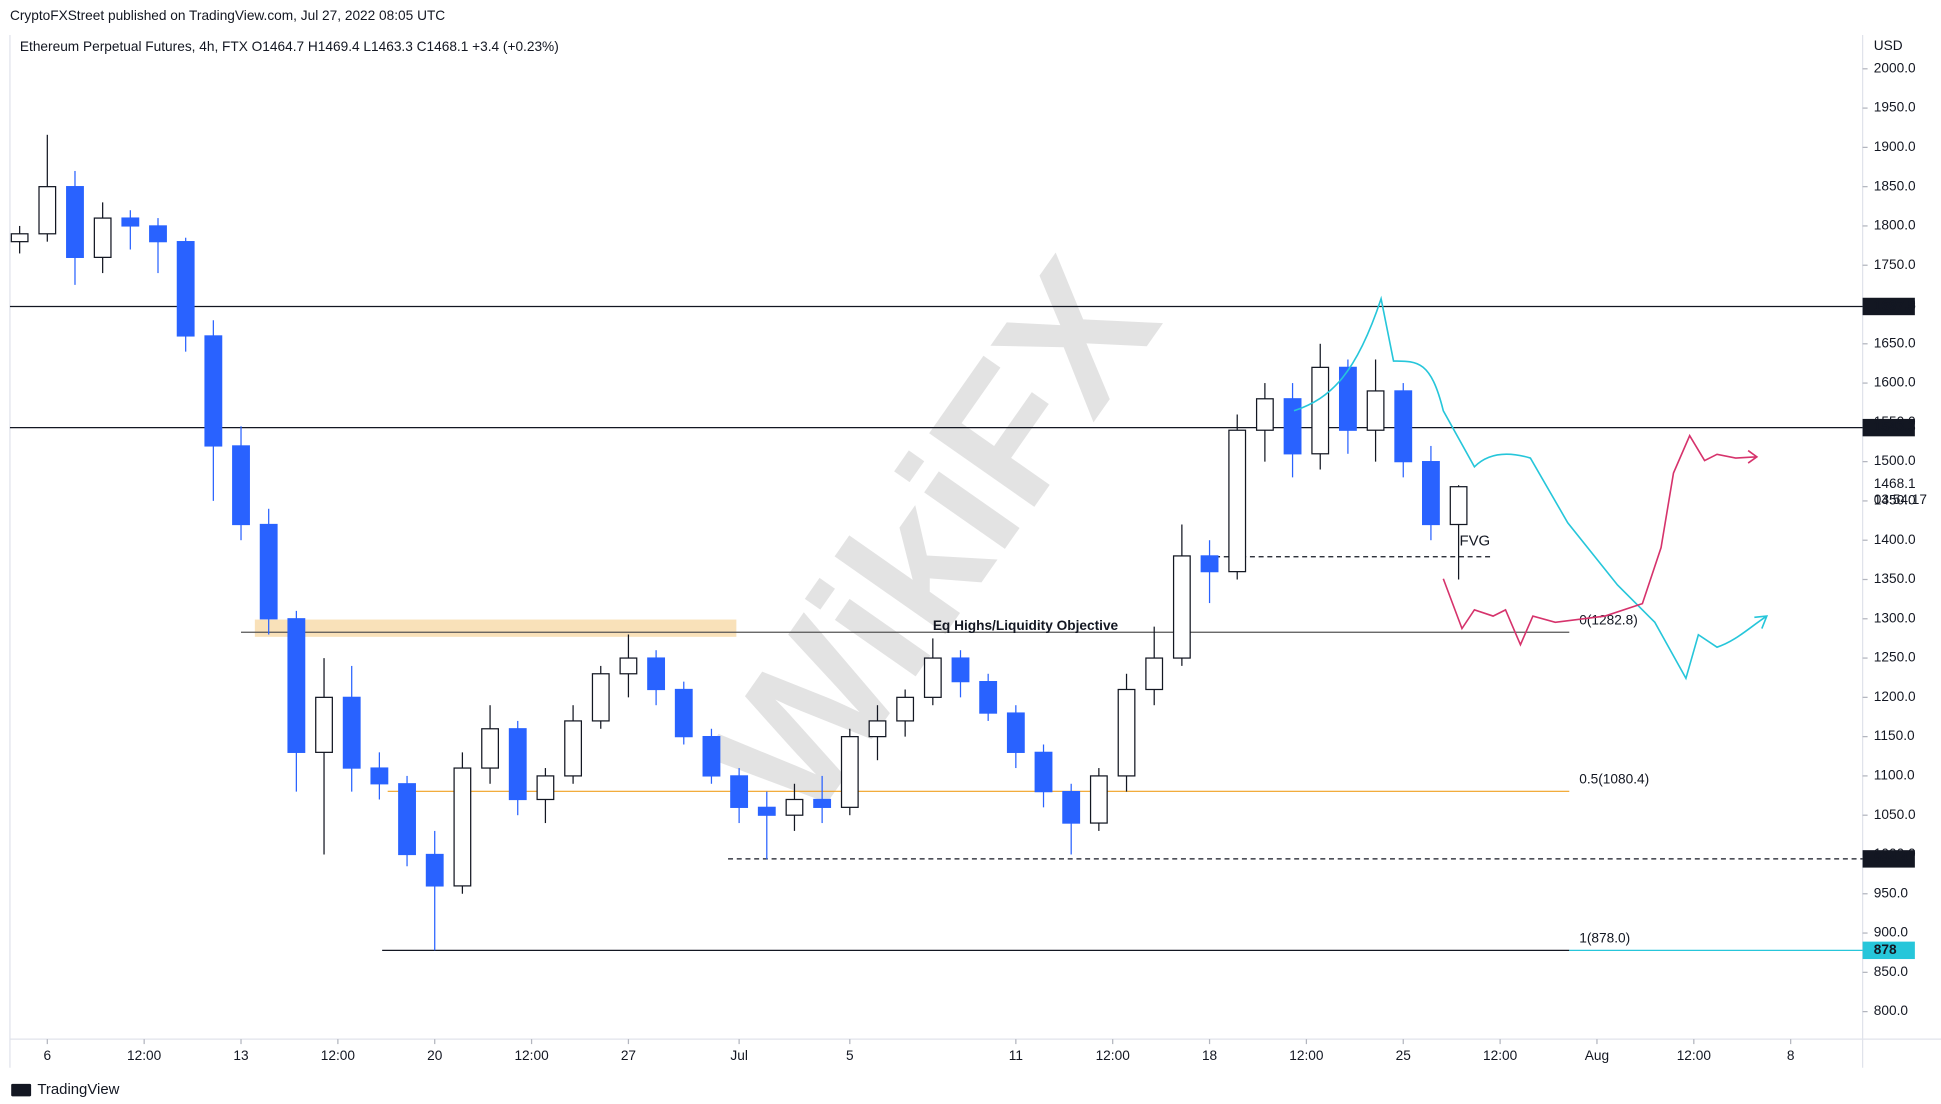  I want to click on y-tick-label: 1850.0, so click(1895, 185).